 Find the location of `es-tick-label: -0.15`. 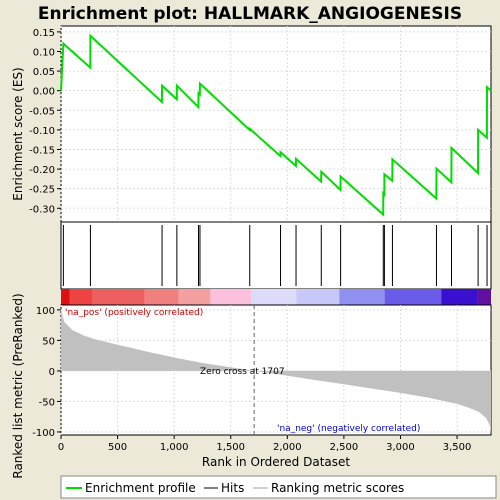

es-tick-label: -0.15 is located at coordinates (42, 150).